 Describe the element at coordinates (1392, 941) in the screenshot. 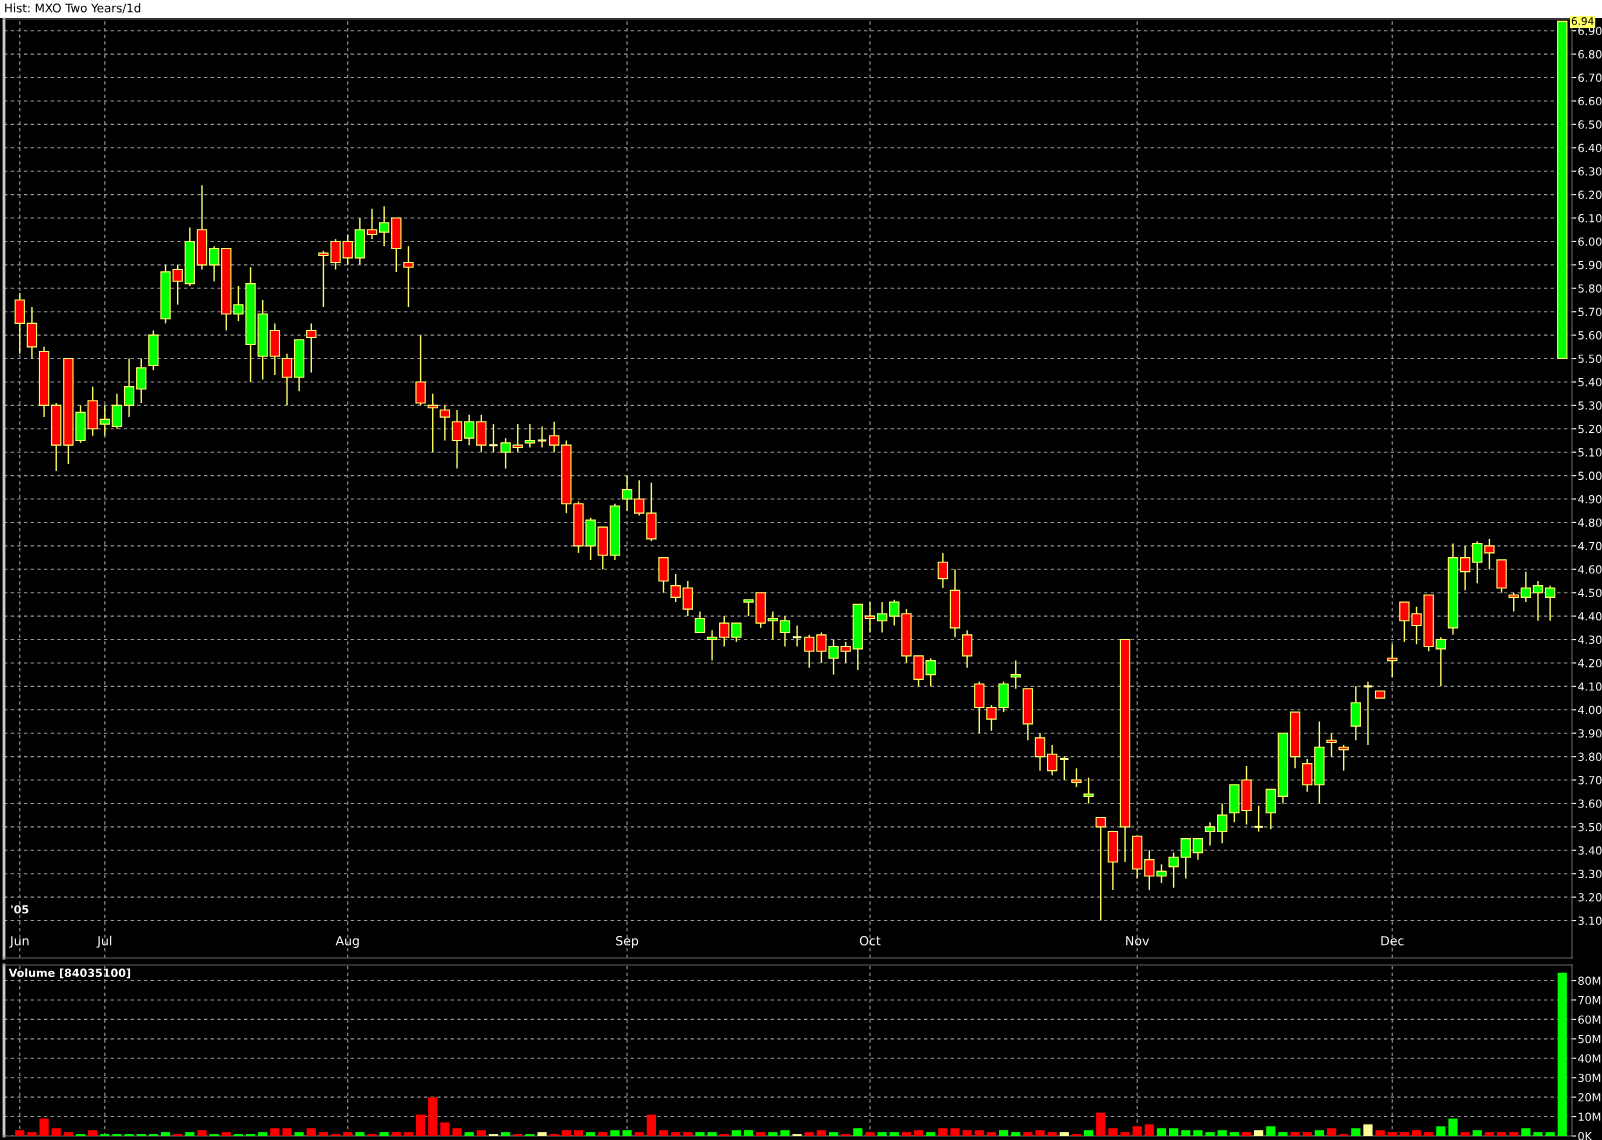

I see `x-tick-label: Dec` at that location.